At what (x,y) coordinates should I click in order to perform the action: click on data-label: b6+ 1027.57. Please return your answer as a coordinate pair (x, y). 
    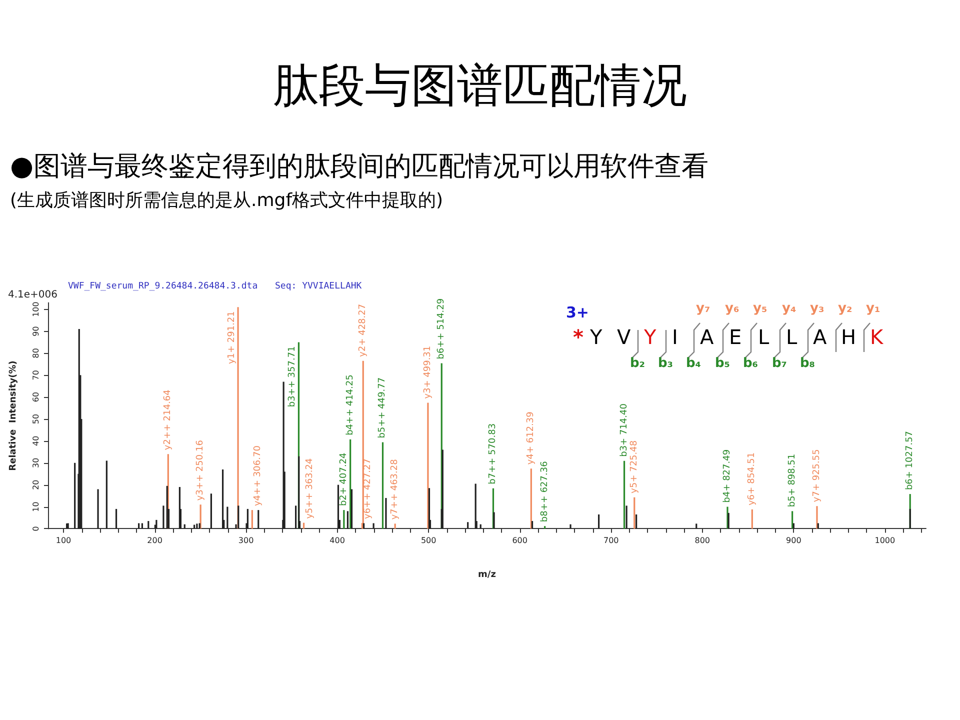
    Looking at the image, I should click on (910, 460).